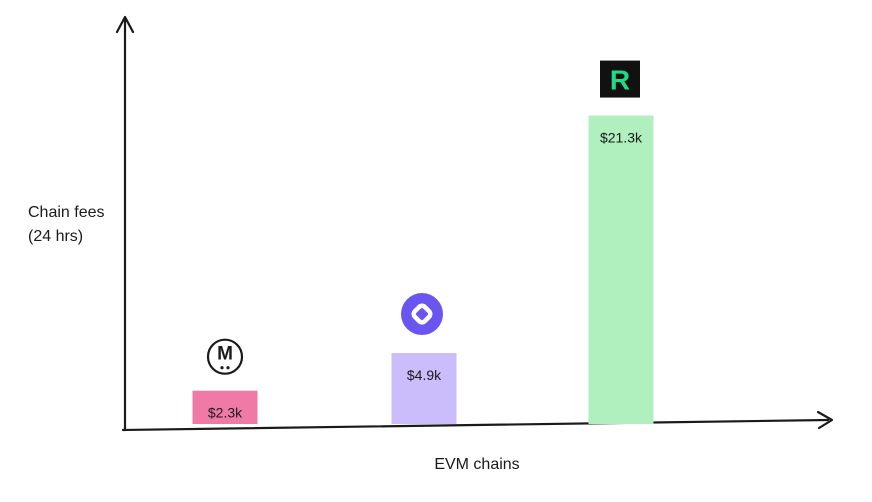 Image resolution: width=872 pixels, height=502 pixels. I want to click on m-logo-icon: M, so click(225, 356).